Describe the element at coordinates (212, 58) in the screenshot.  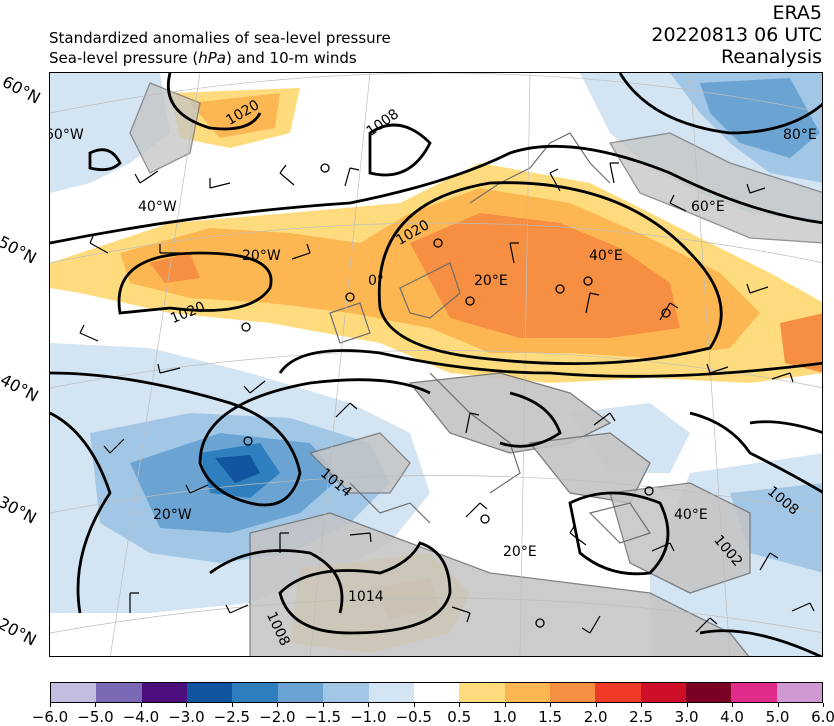
I see `title-unit: hPa` at that location.